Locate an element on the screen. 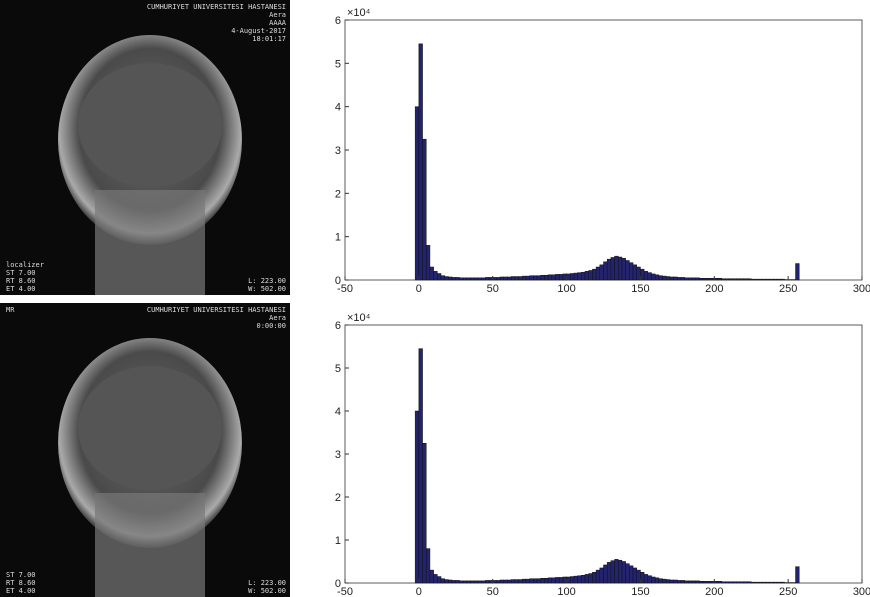 This screenshot has width=870, height=597. mri-annotation: ST 7.00 is located at coordinates (21, 273).